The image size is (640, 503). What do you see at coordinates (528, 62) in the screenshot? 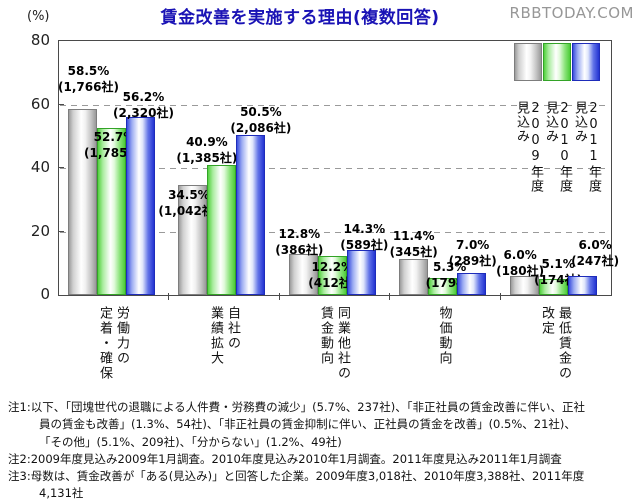
I see `legend-swatch-2009年度見込み` at bounding box center [528, 62].